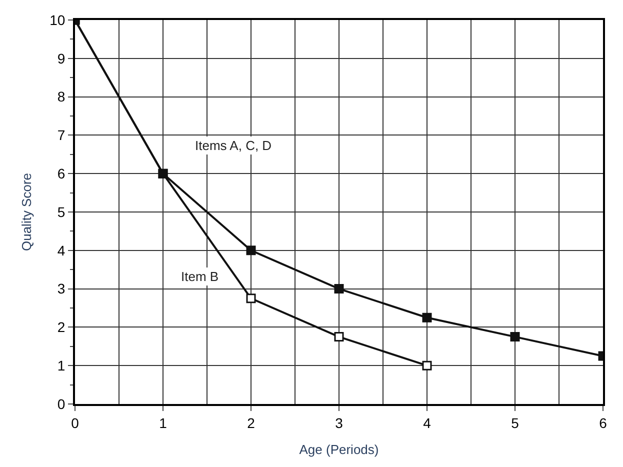 The width and height of the screenshot is (623, 467). What do you see at coordinates (61, 174) in the screenshot?
I see `y-tick-label: 6` at bounding box center [61, 174].